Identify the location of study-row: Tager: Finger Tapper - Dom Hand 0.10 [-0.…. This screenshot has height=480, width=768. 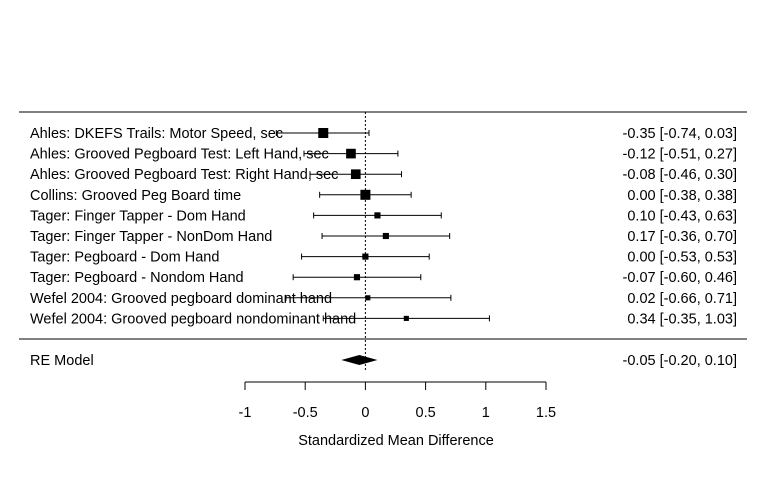
(383, 216).